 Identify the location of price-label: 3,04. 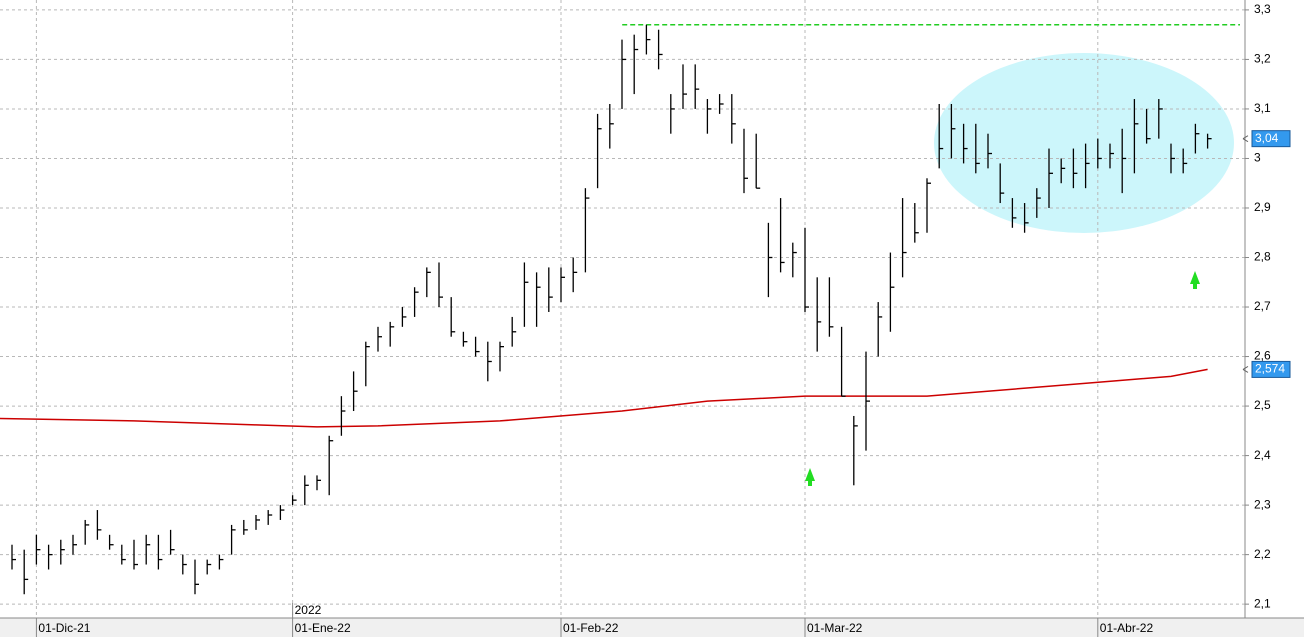
(1267, 138).